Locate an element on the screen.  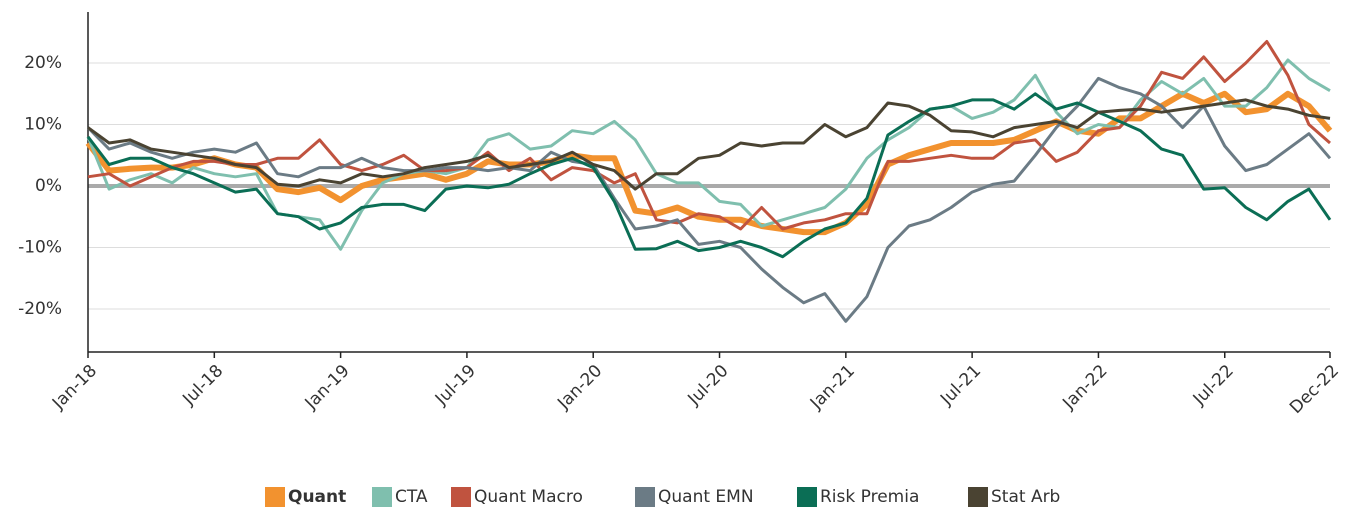
x-tick-label: Jul-21 is located at coordinates (960, 385).